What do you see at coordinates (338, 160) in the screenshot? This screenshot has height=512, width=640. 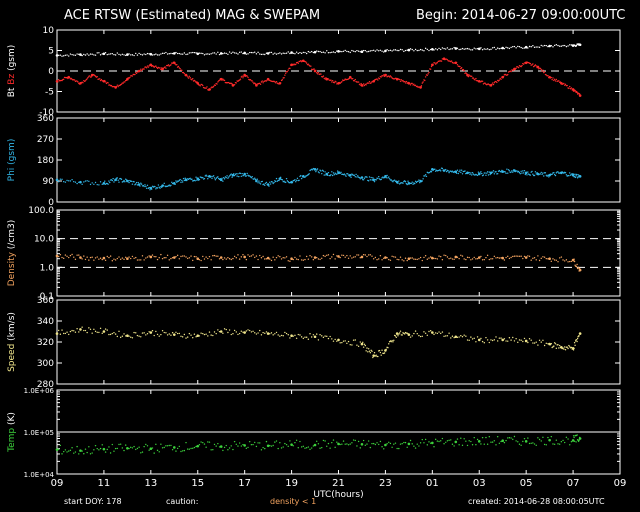 I see `panel-frame-phi` at bounding box center [338, 160].